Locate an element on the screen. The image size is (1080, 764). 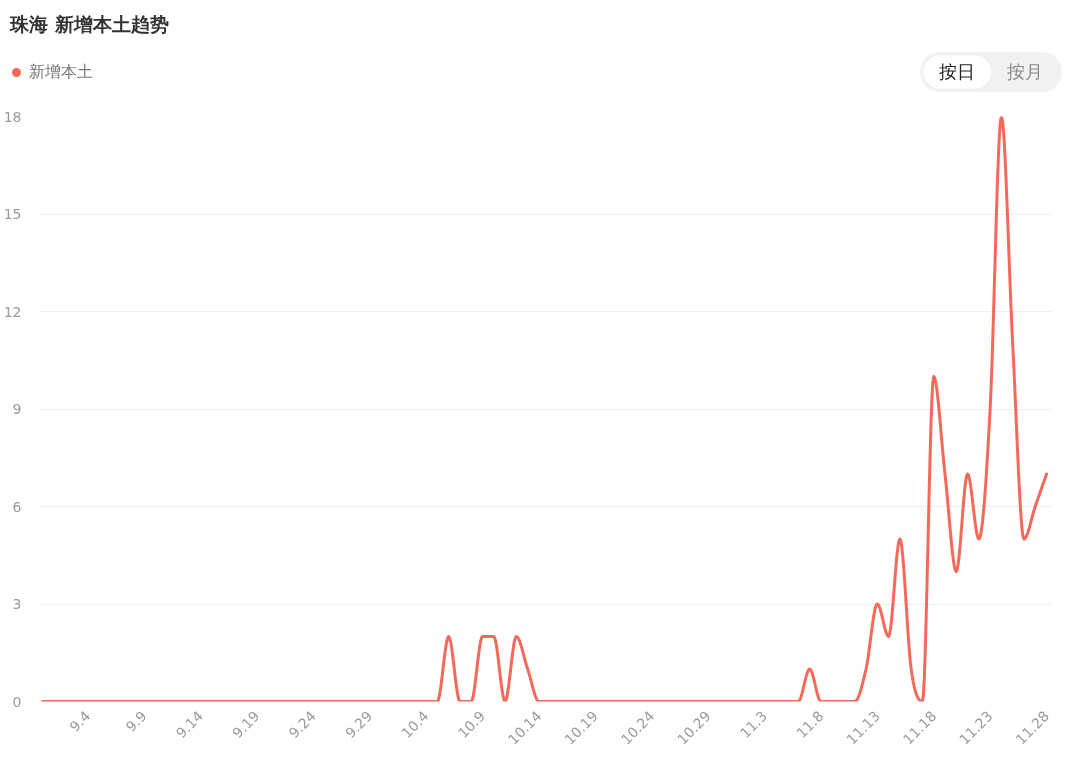
text: 按日 is located at coordinates (957, 72).